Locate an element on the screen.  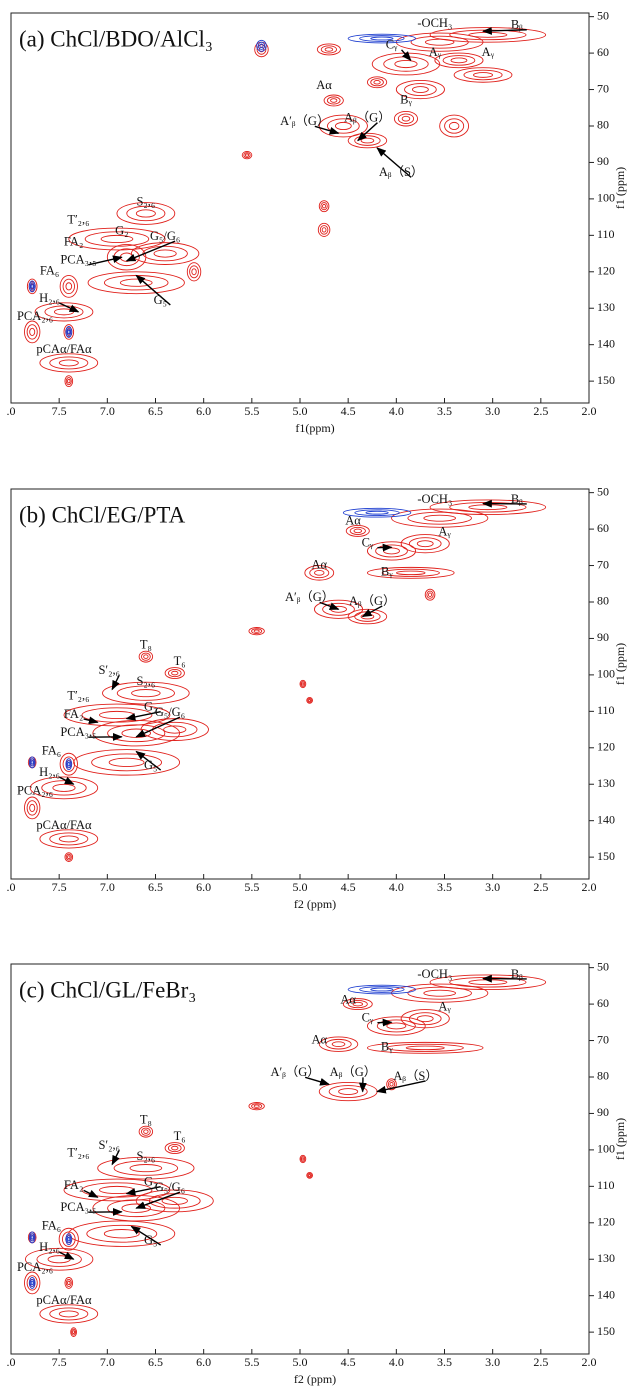
y-tick-label: 120 is located at coordinates (606, 747).